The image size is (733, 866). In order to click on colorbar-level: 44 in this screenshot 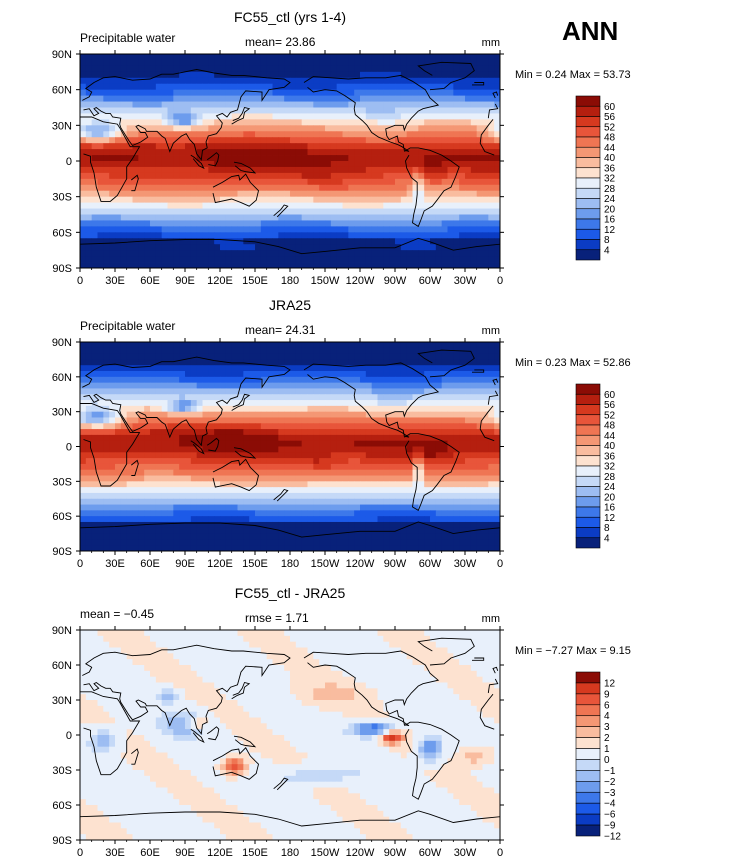, I will do `click(610, 436)`.